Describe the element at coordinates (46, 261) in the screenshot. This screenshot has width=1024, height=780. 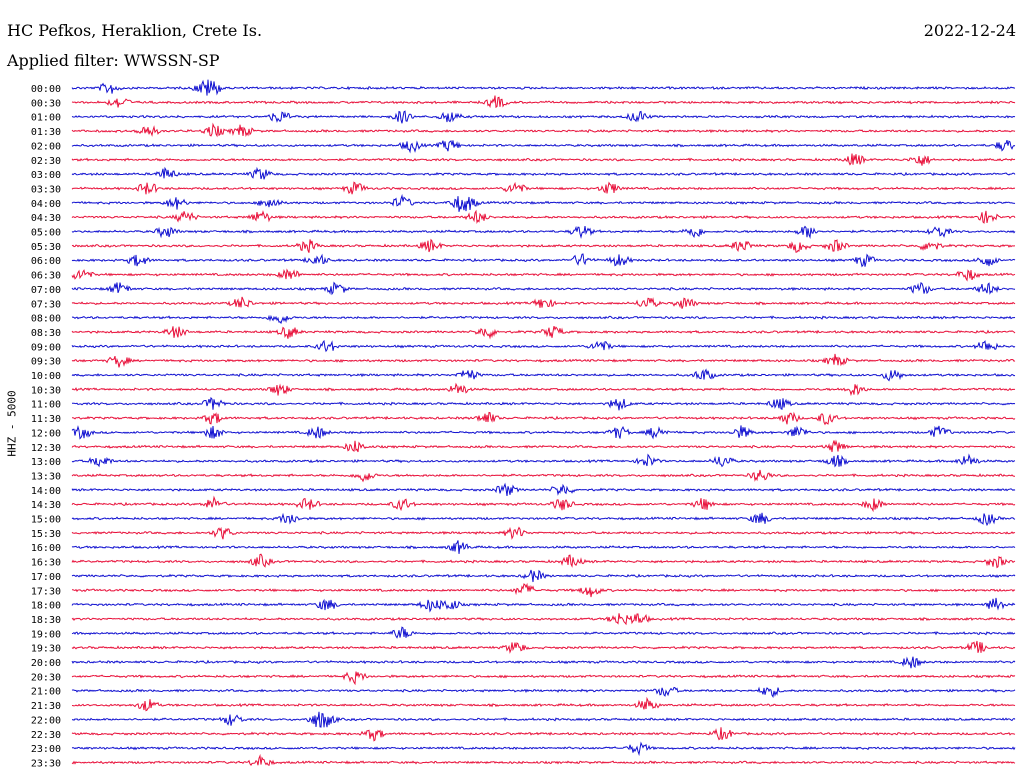
I see `time-tick-label: 06:00` at that location.